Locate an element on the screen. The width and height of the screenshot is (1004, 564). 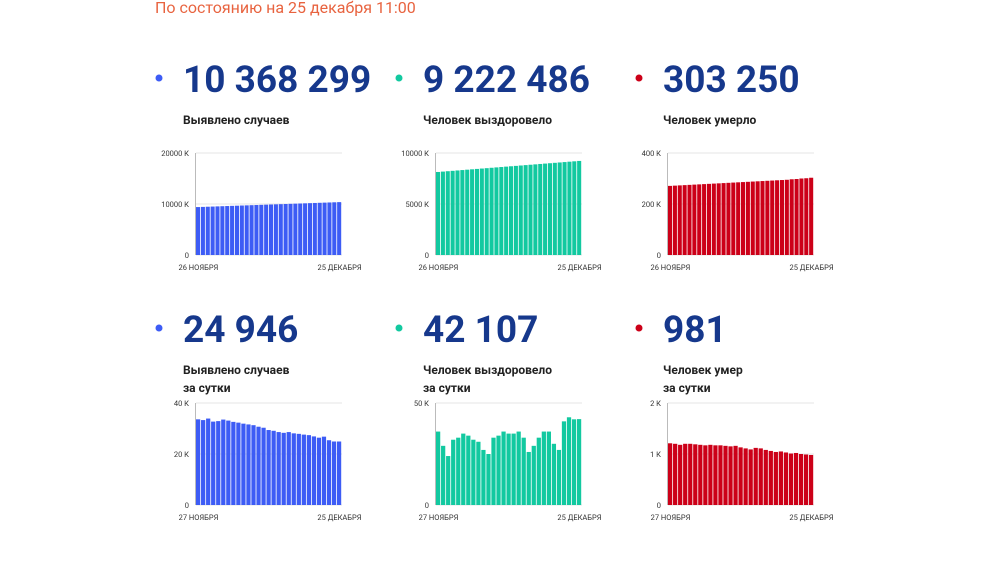
y-tick-label: 10000 К is located at coordinates (175, 204).